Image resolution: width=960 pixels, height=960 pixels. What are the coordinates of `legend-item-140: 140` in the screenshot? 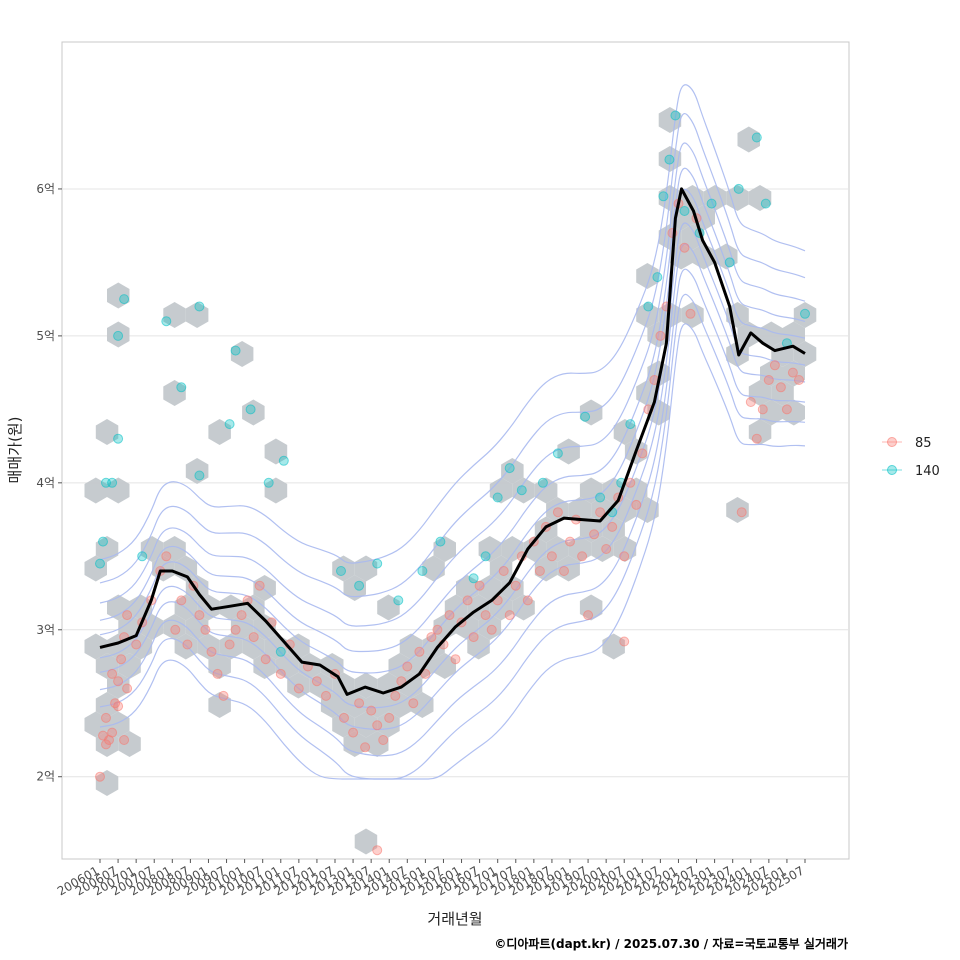 It's located at (911, 471).